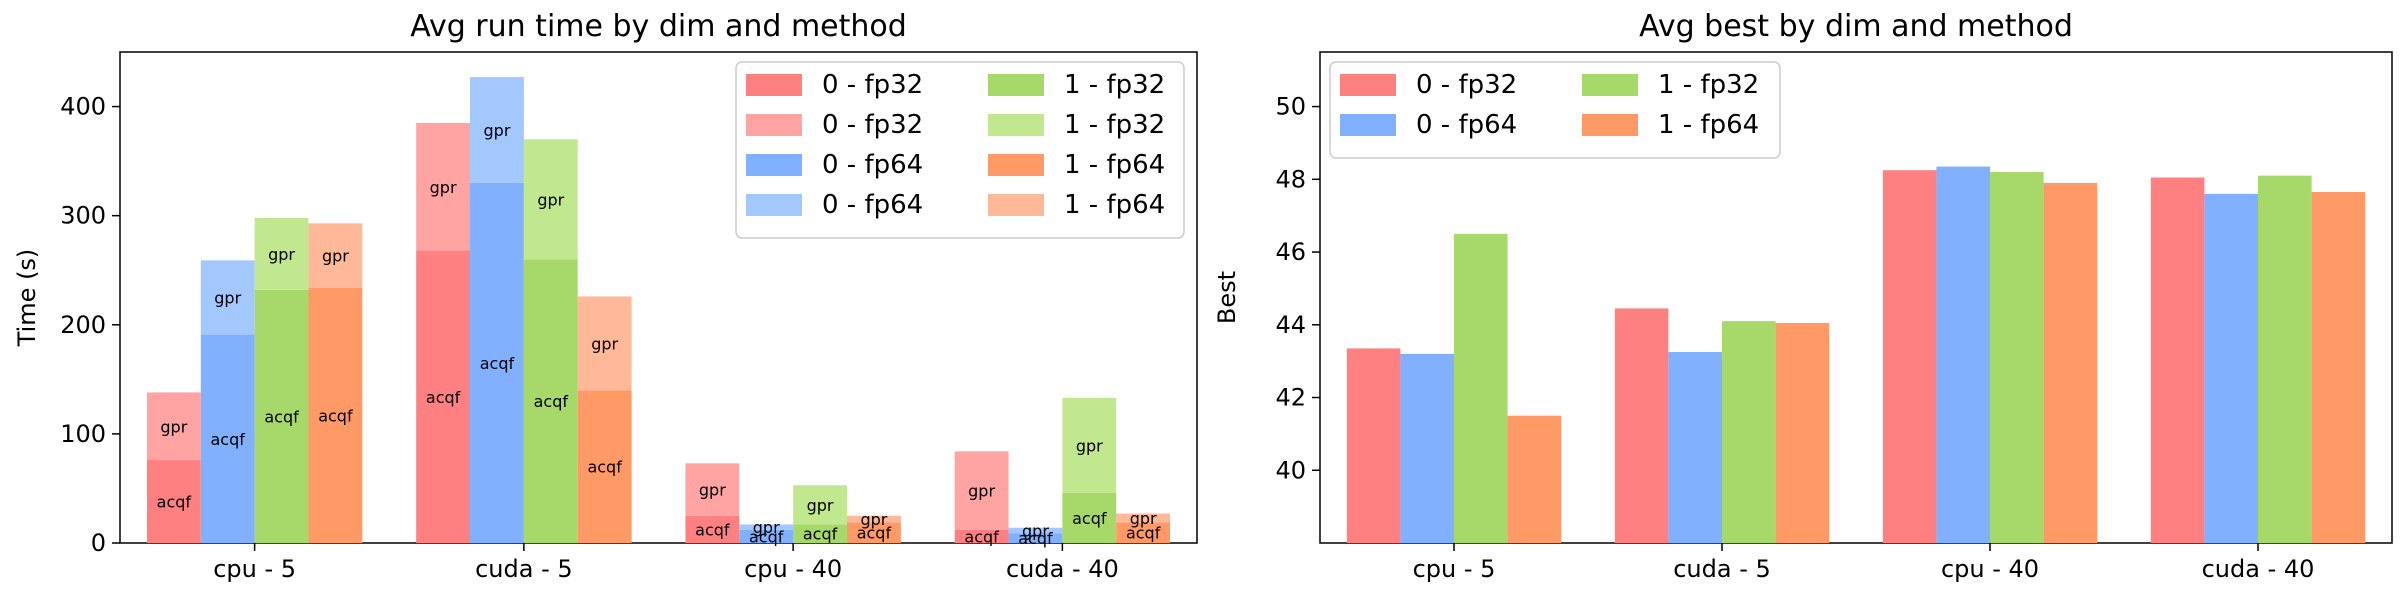  What do you see at coordinates (872, 85) in the screenshot?
I see `runtime-legend-label: 0 - fp32` at bounding box center [872, 85].